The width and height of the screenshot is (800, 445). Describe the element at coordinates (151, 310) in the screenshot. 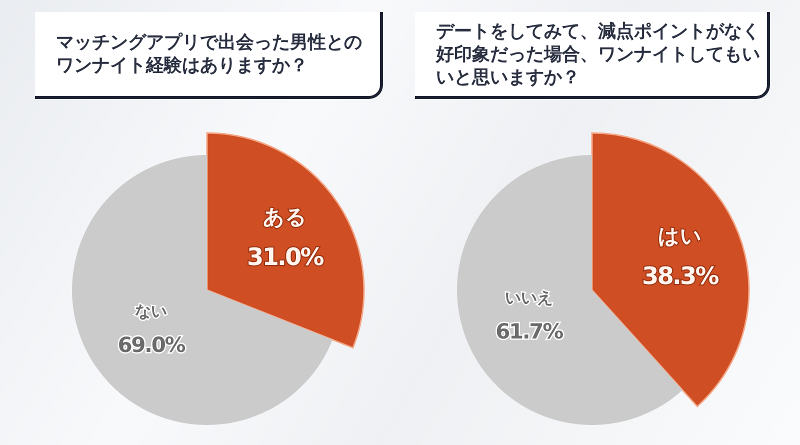

I see `slice-label: ない` at that location.